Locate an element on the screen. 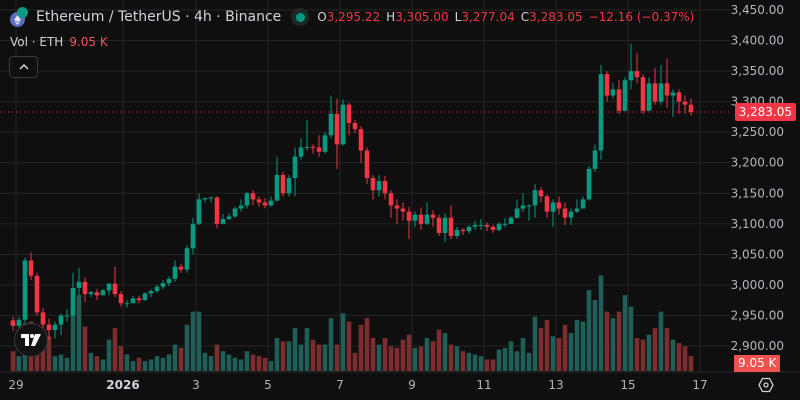 The width and height of the screenshot is (800, 400). time-tick-label: 7 is located at coordinates (340, 385).